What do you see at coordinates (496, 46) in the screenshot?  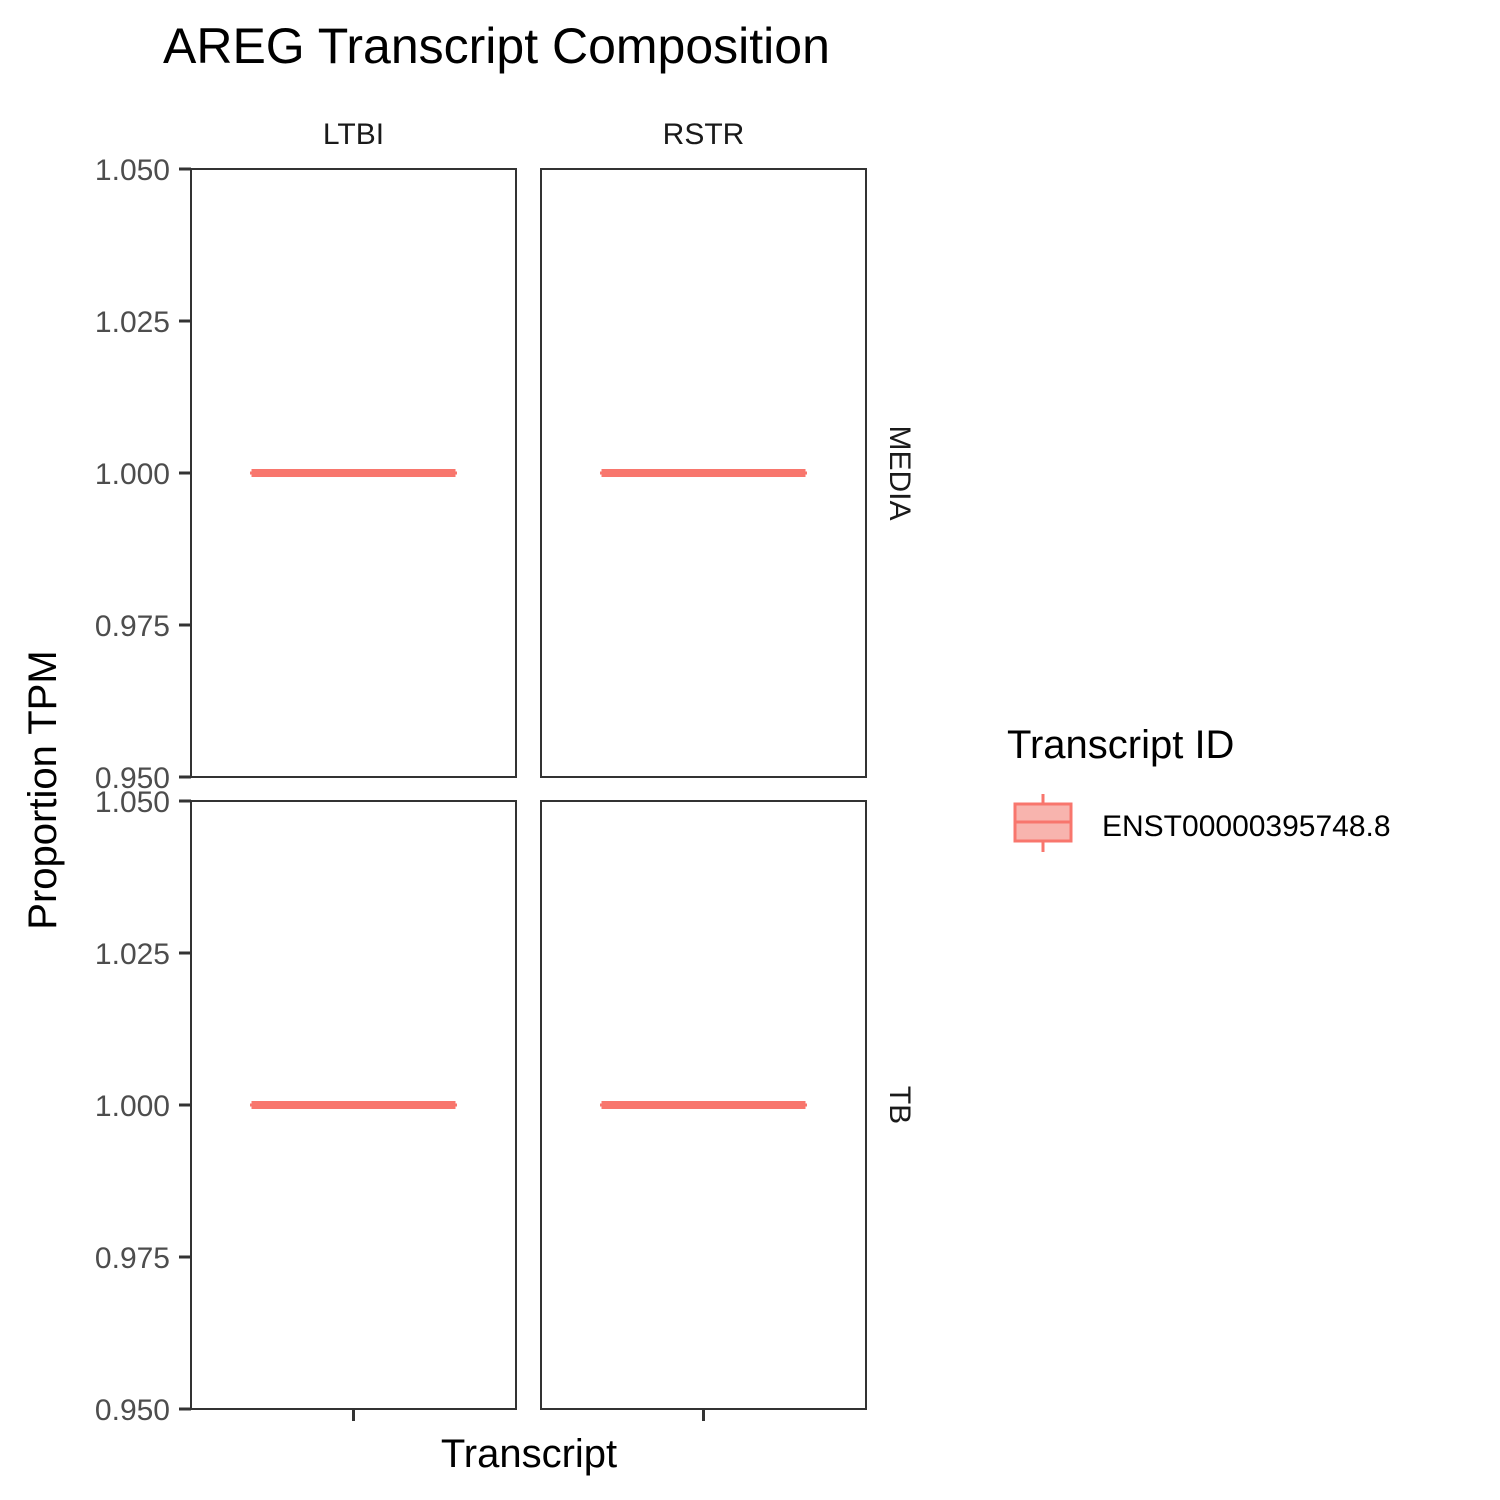 I see `chart-title: AREG Transcript Composition` at bounding box center [496, 46].